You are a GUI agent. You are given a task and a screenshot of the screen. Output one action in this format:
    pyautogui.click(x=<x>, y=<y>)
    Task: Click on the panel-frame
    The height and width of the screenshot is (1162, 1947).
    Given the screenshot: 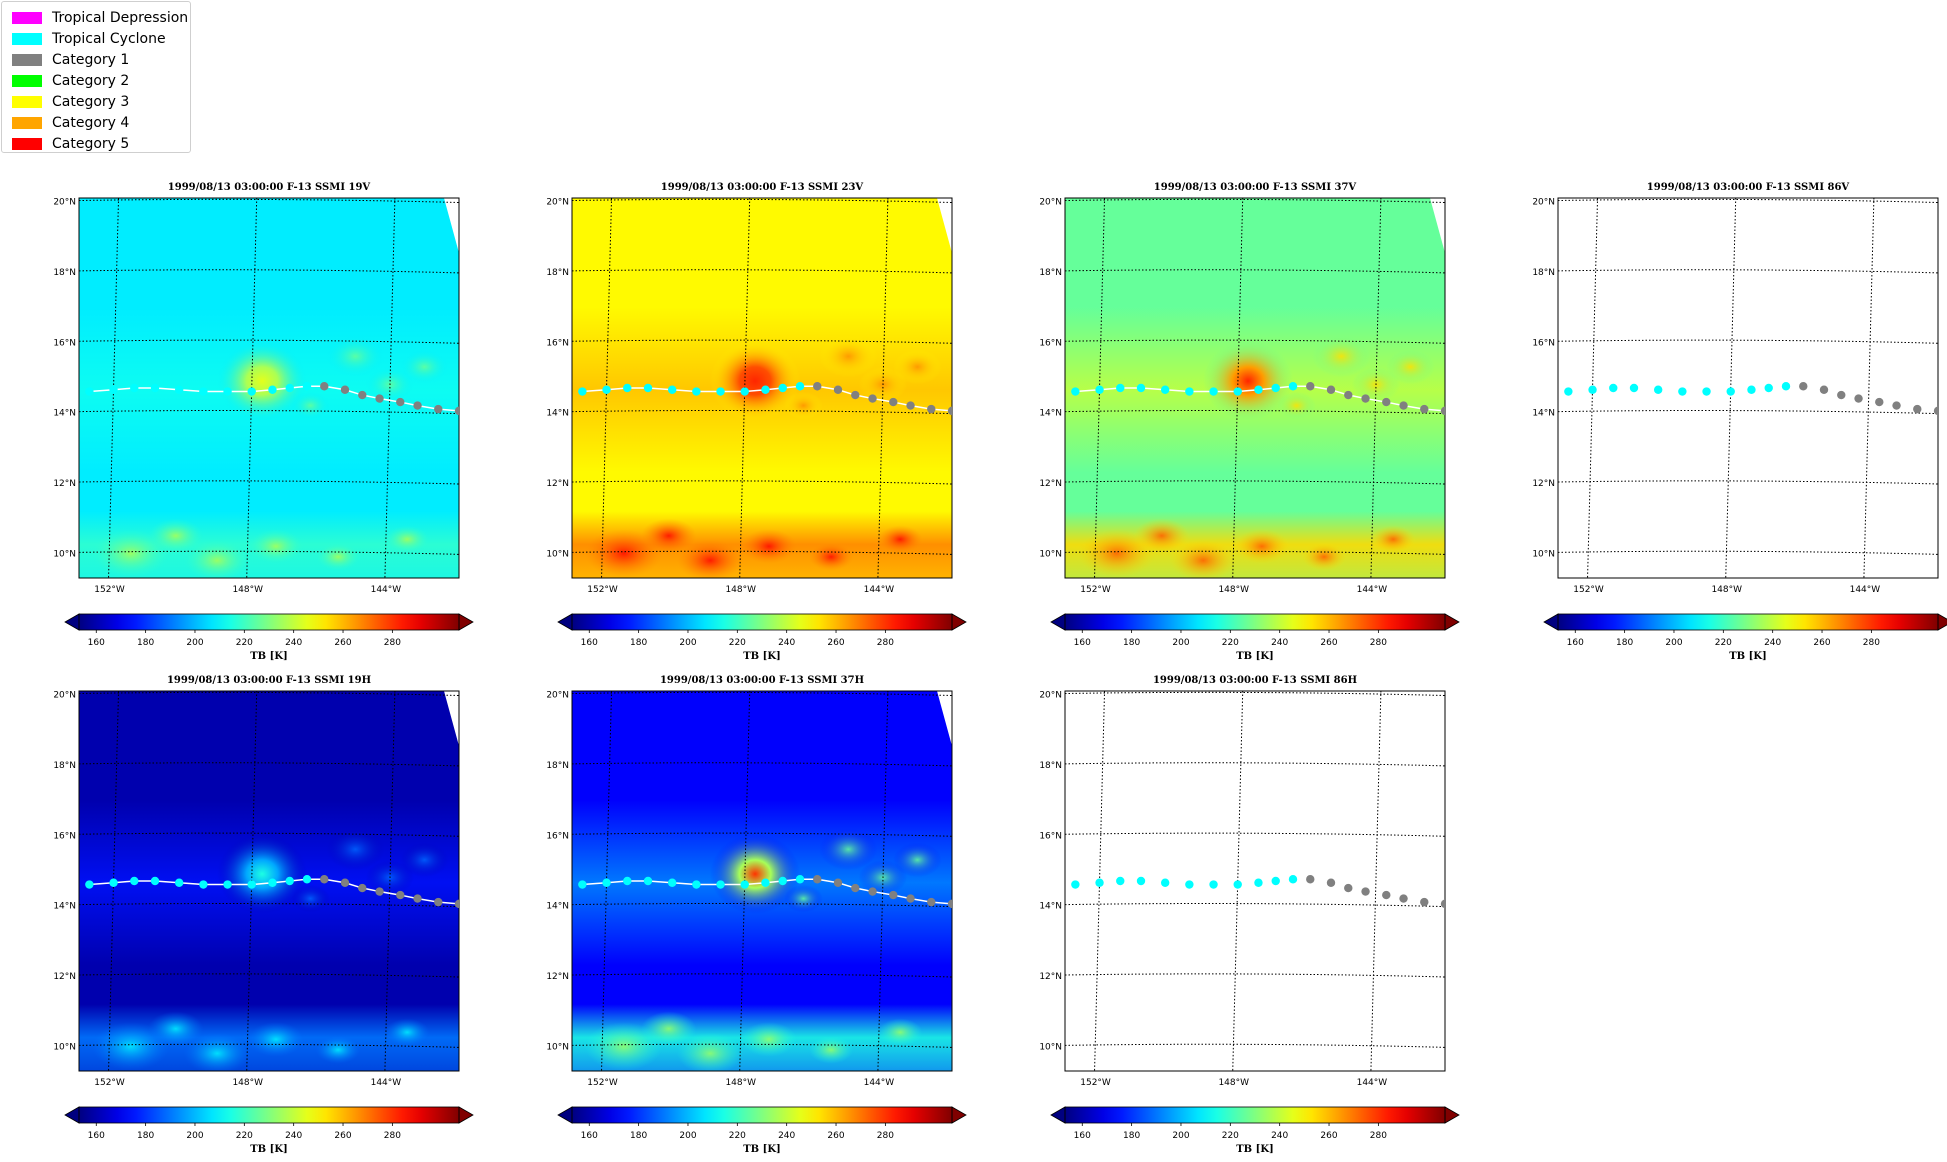 What is the action you would take?
    pyautogui.click(x=762, y=388)
    